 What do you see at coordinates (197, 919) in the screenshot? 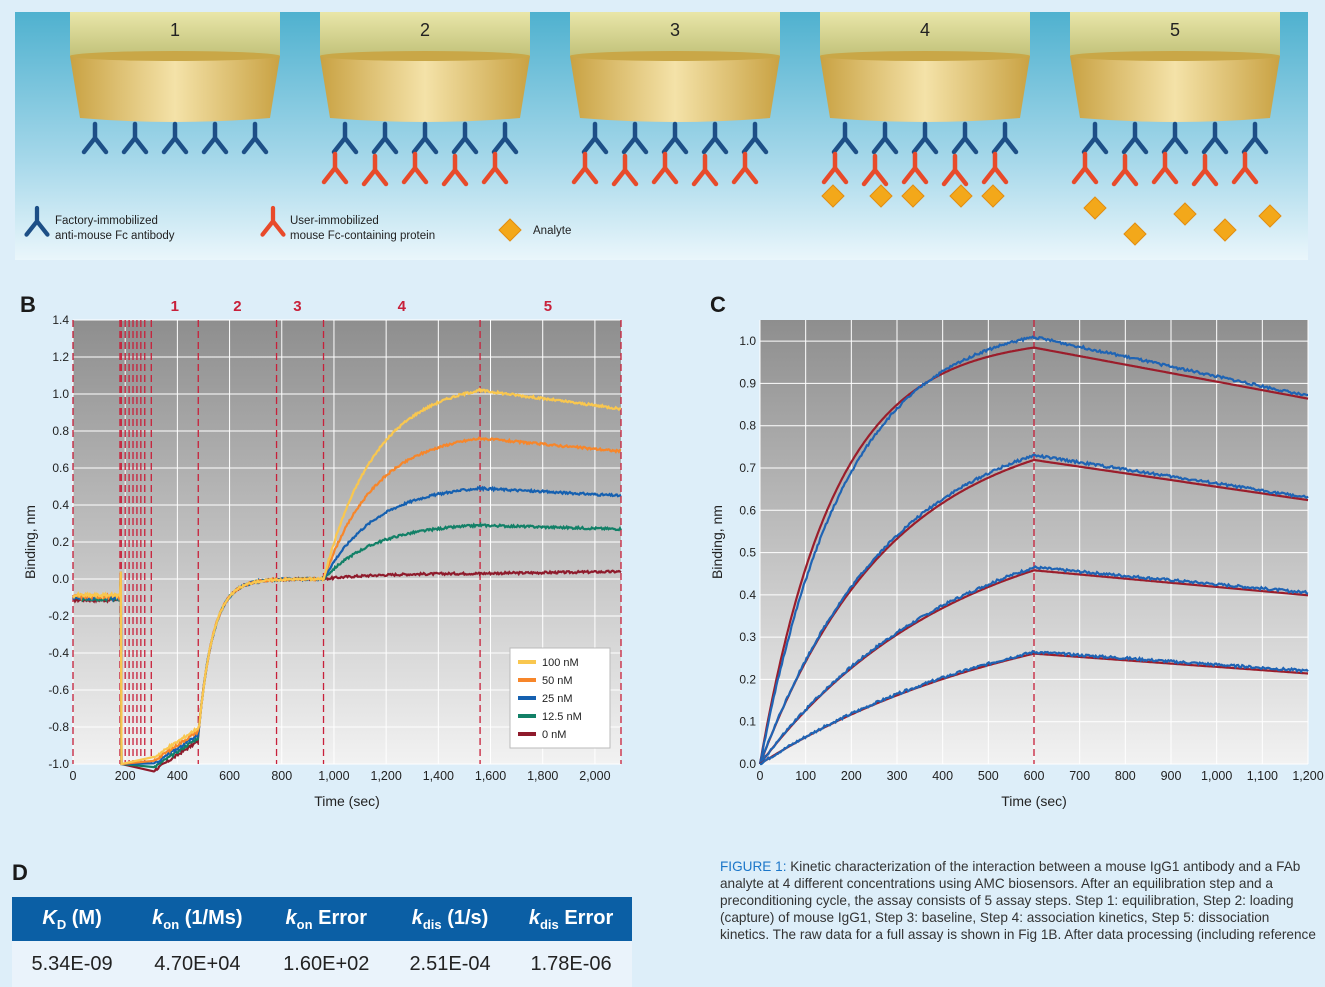
I see `header-kon: kon (1/Ms)` at bounding box center [197, 919].